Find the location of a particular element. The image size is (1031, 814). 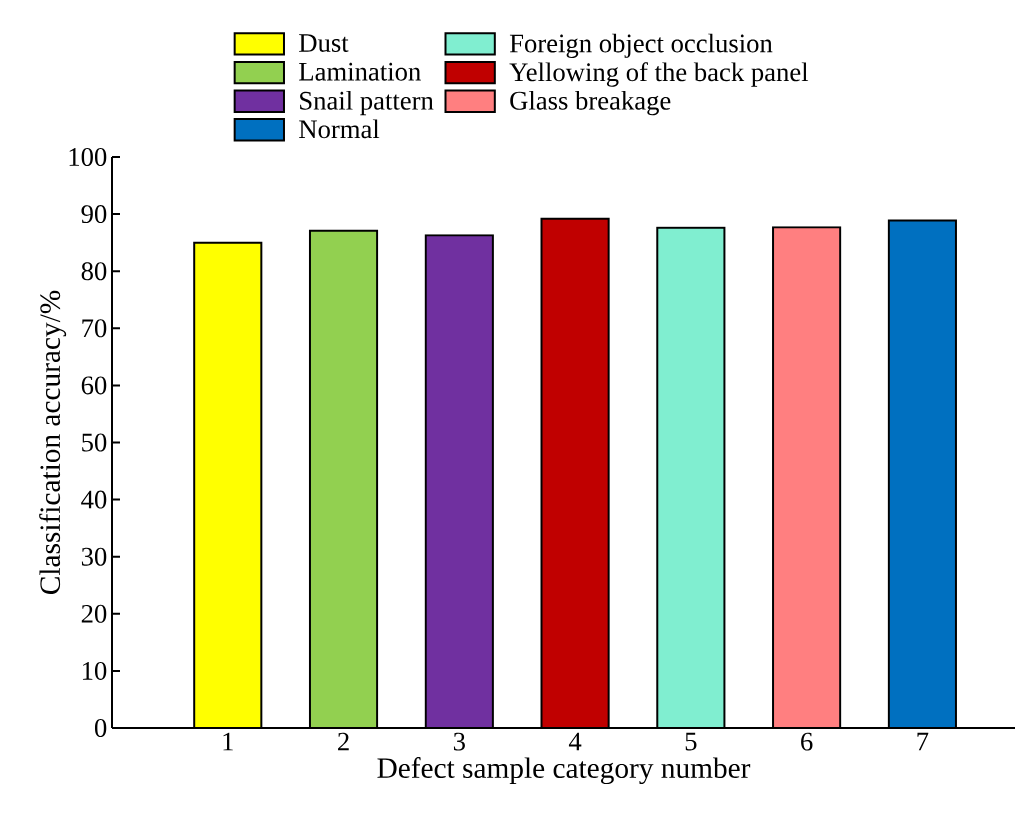

y-tick-label: 90 is located at coordinates (94, 214).